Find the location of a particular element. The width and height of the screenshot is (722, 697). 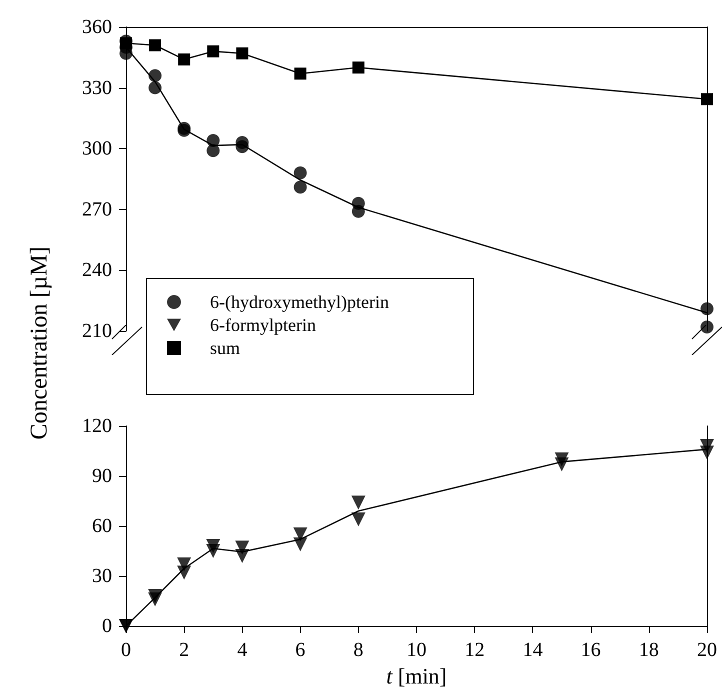

legend-label: 6-formylpterin is located at coordinates (263, 325).